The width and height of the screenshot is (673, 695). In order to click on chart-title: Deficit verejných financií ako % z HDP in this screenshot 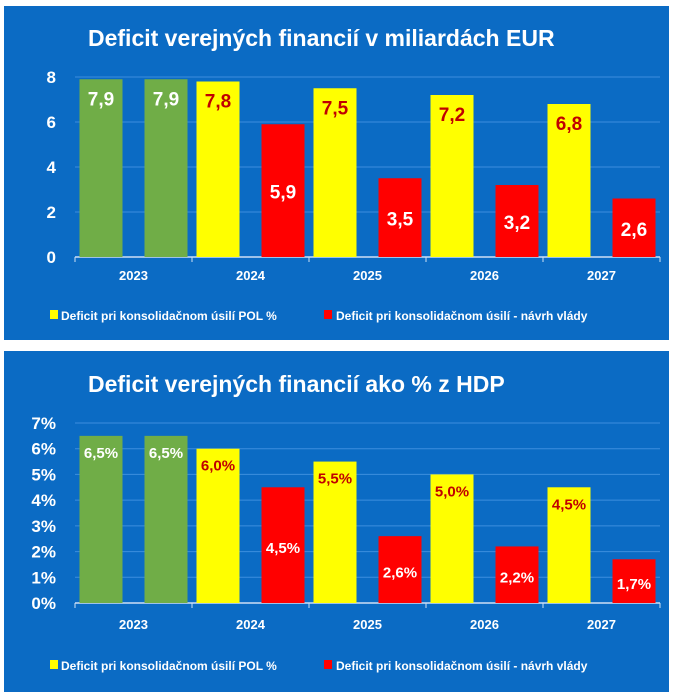, I will do `click(296, 384)`.